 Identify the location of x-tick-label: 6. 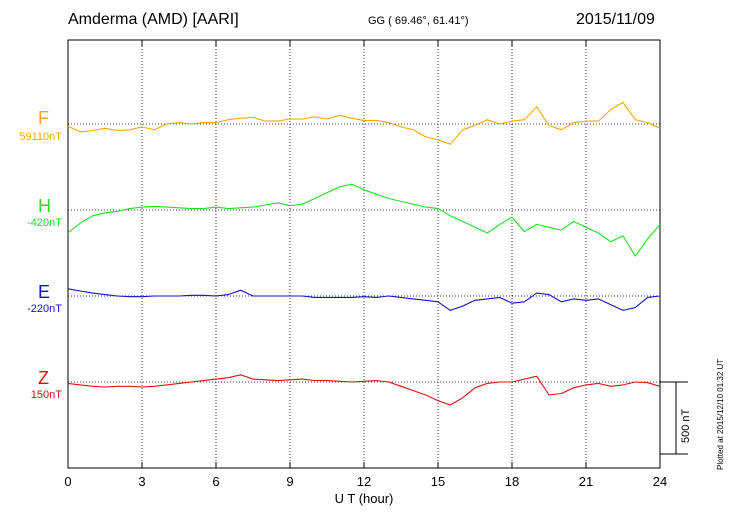
(215, 481).